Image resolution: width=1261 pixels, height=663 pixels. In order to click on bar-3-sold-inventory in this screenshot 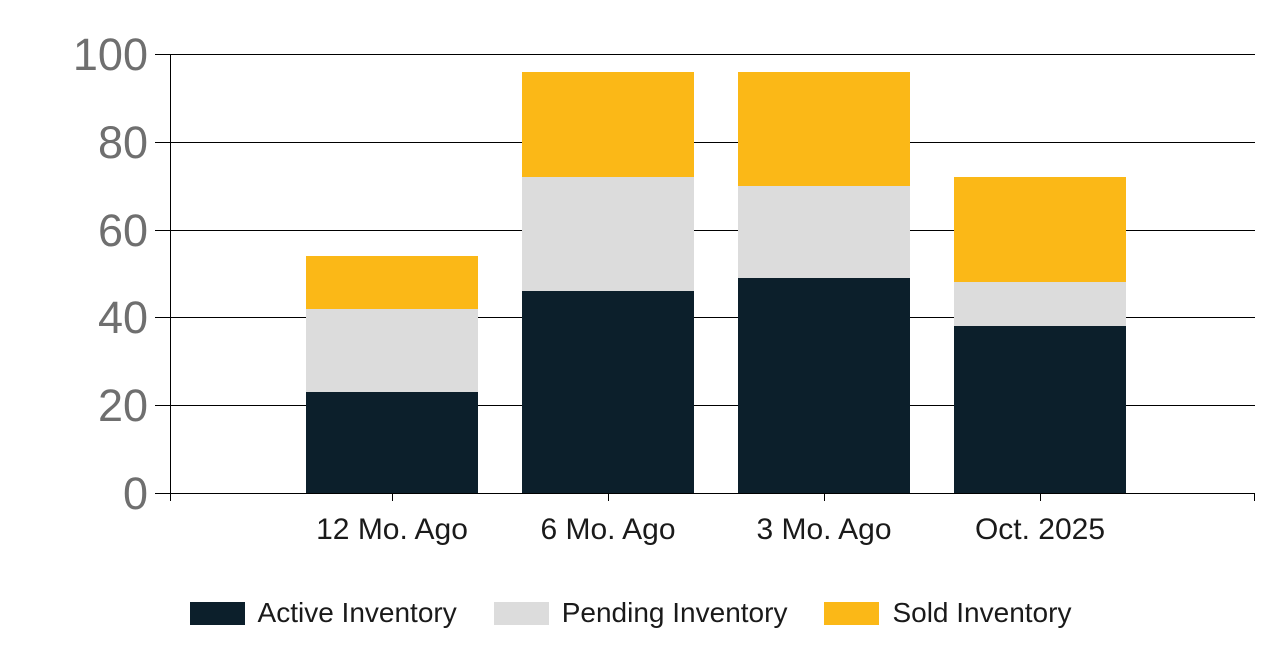, I will do `click(824, 128)`.